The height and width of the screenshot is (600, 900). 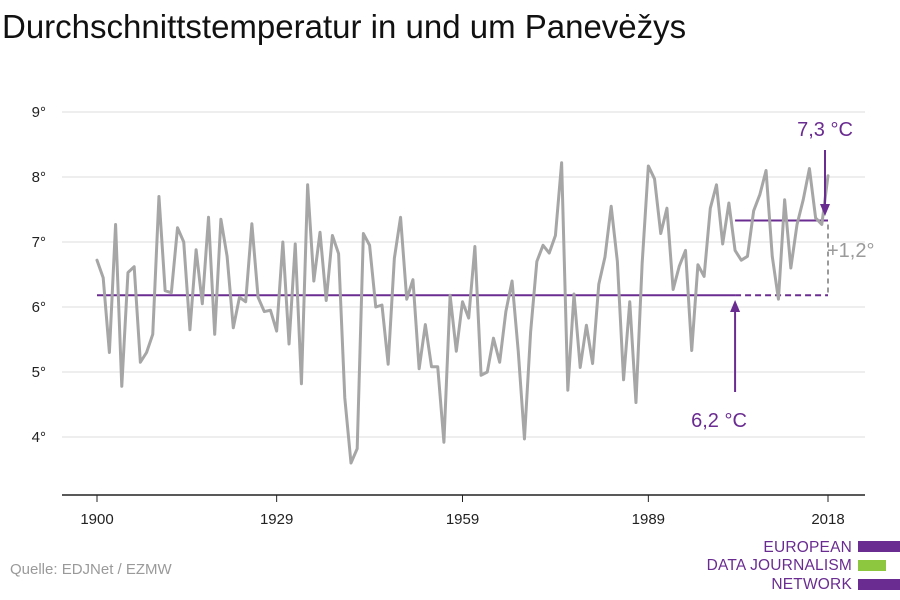 What do you see at coordinates (39, 112) in the screenshot?
I see `y-tick-label: 9°` at bounding box center [39, 112].